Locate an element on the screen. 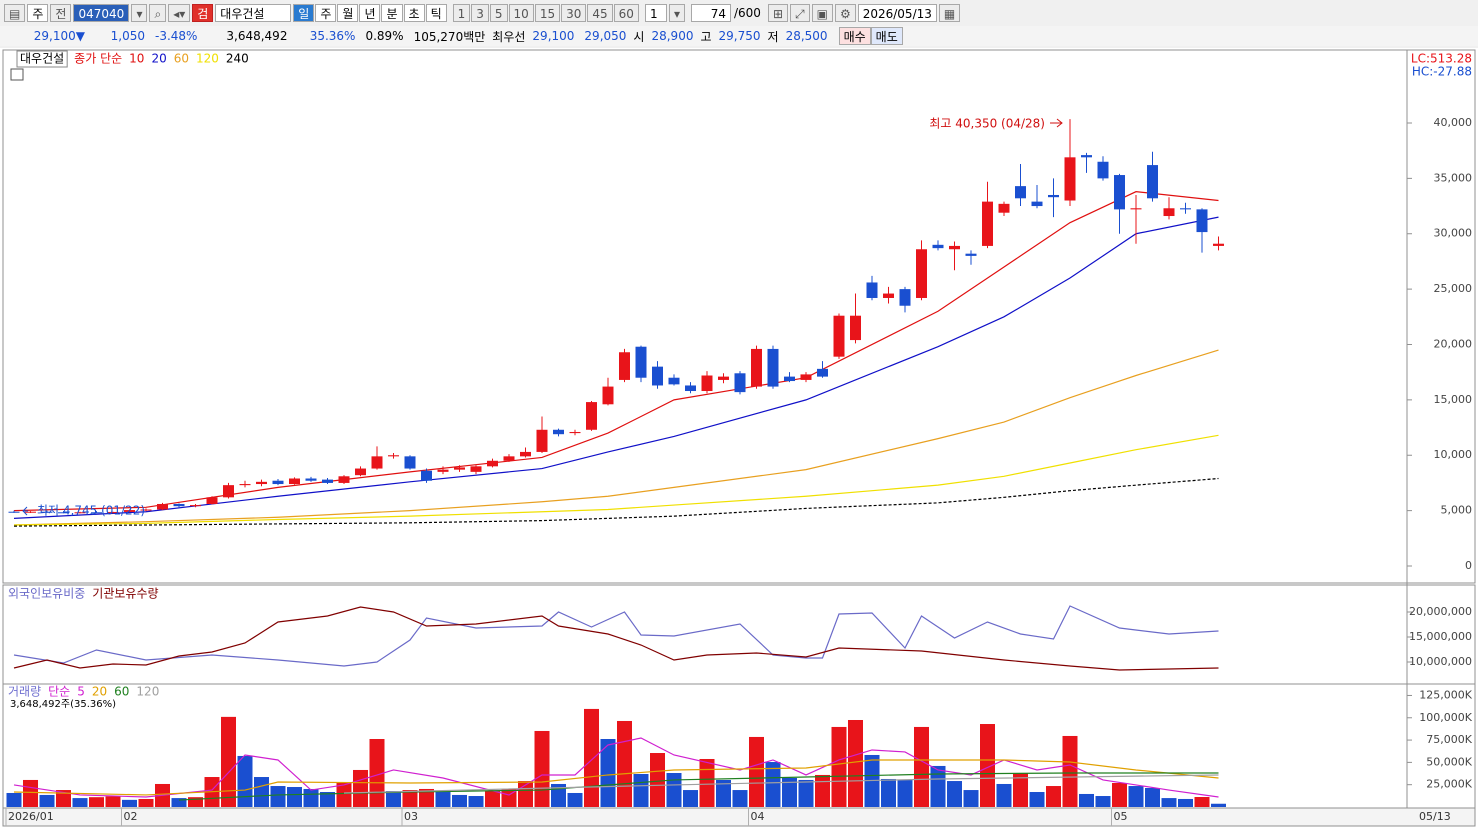 Image resolution: width=1478 pixels, height=830 pixels. legend-entry: 120 is located at coordinates (207, 59).